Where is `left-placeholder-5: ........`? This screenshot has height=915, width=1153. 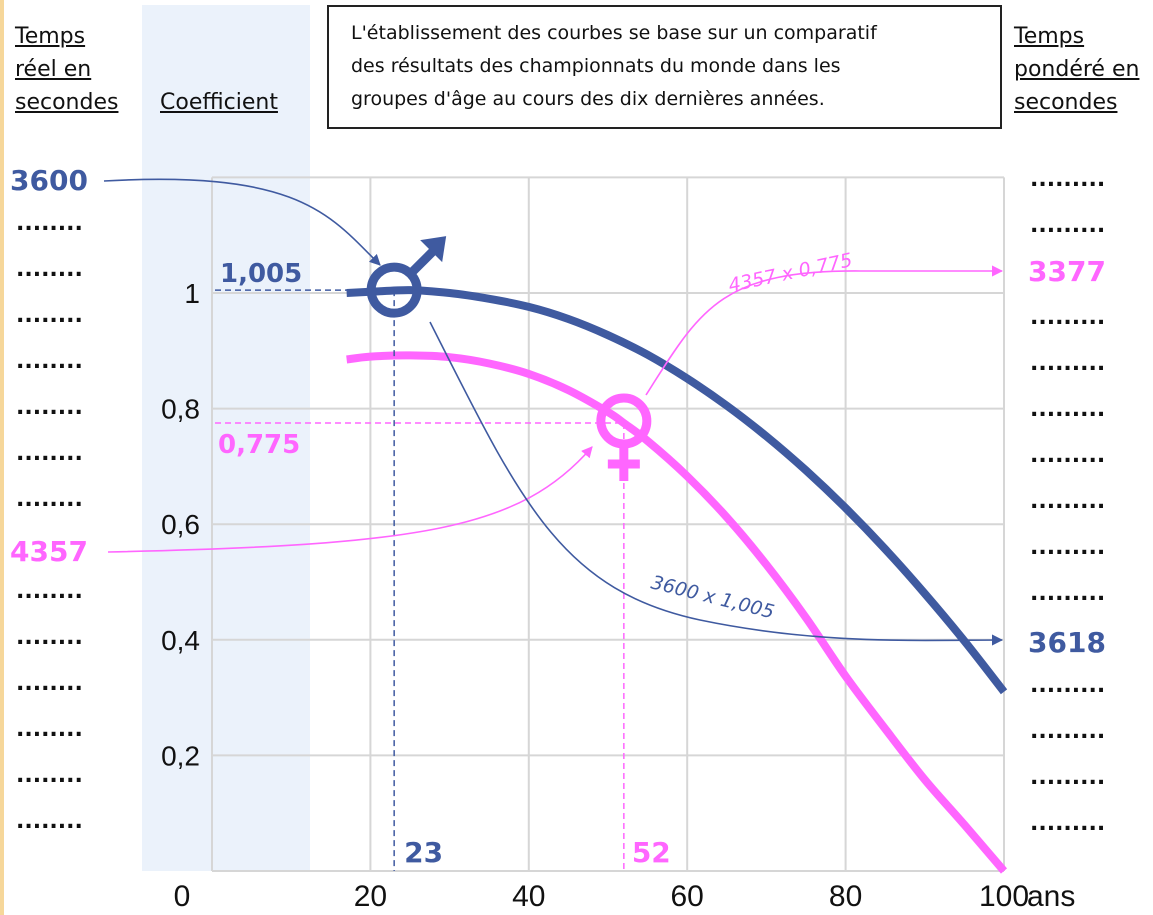 left-placeholder-5: ........ is located at coordinates (49, 453).